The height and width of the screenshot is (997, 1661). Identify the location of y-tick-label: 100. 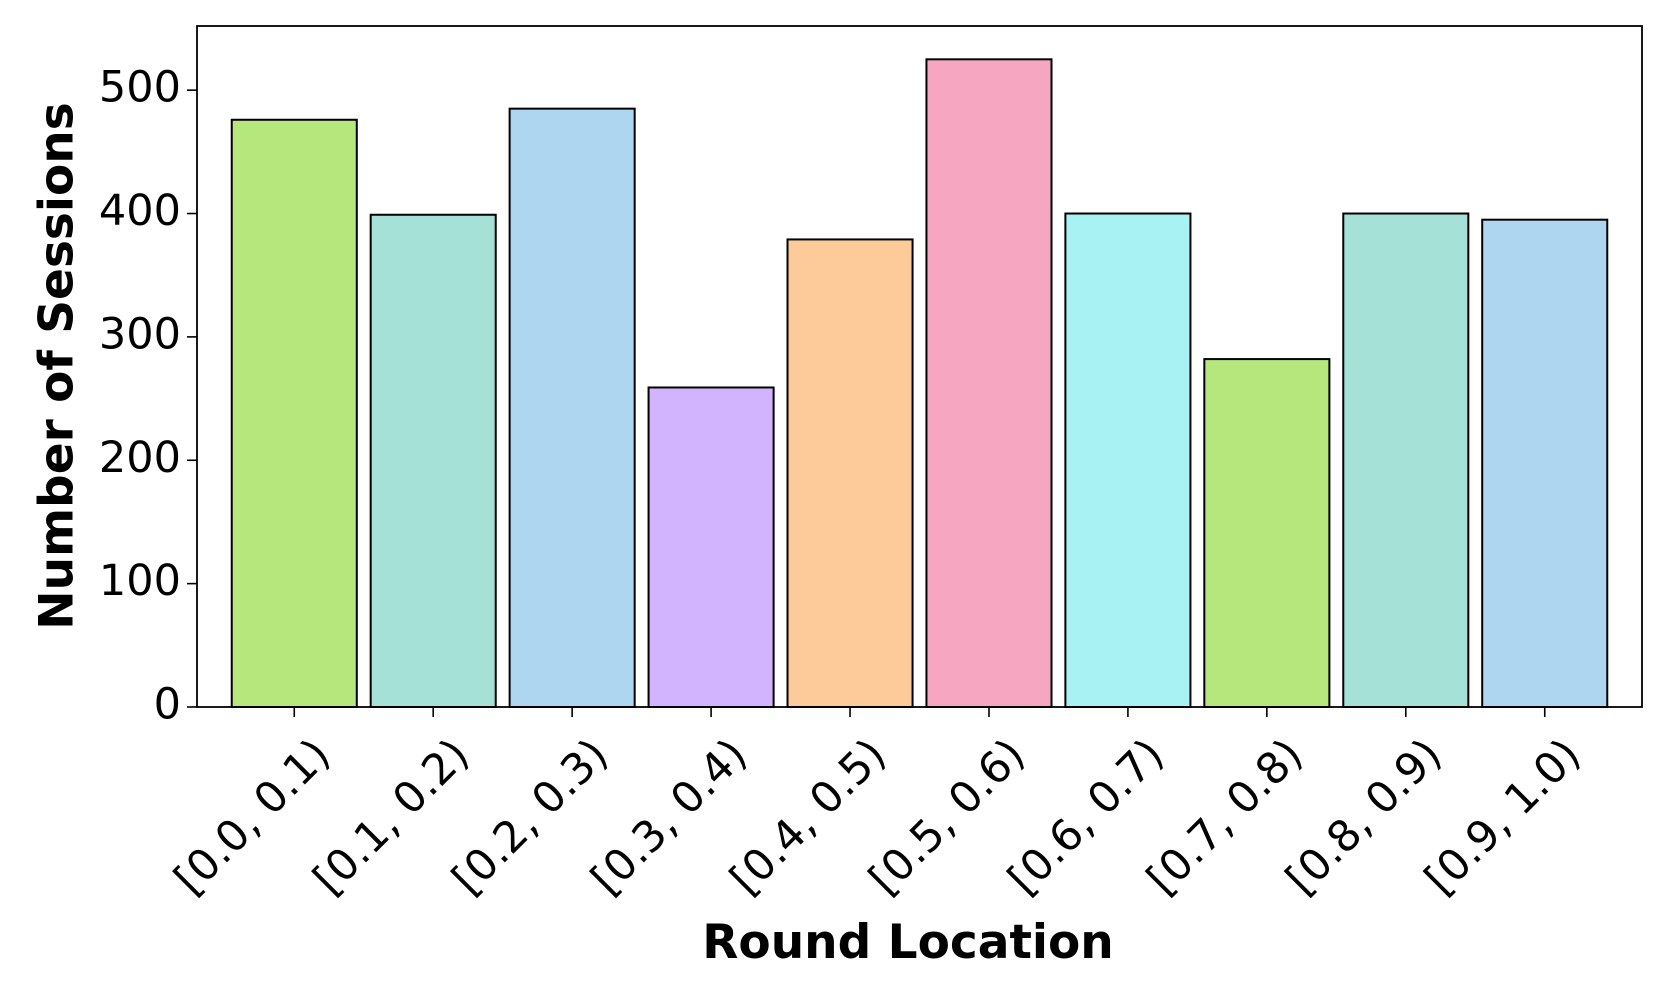
(140, 581).